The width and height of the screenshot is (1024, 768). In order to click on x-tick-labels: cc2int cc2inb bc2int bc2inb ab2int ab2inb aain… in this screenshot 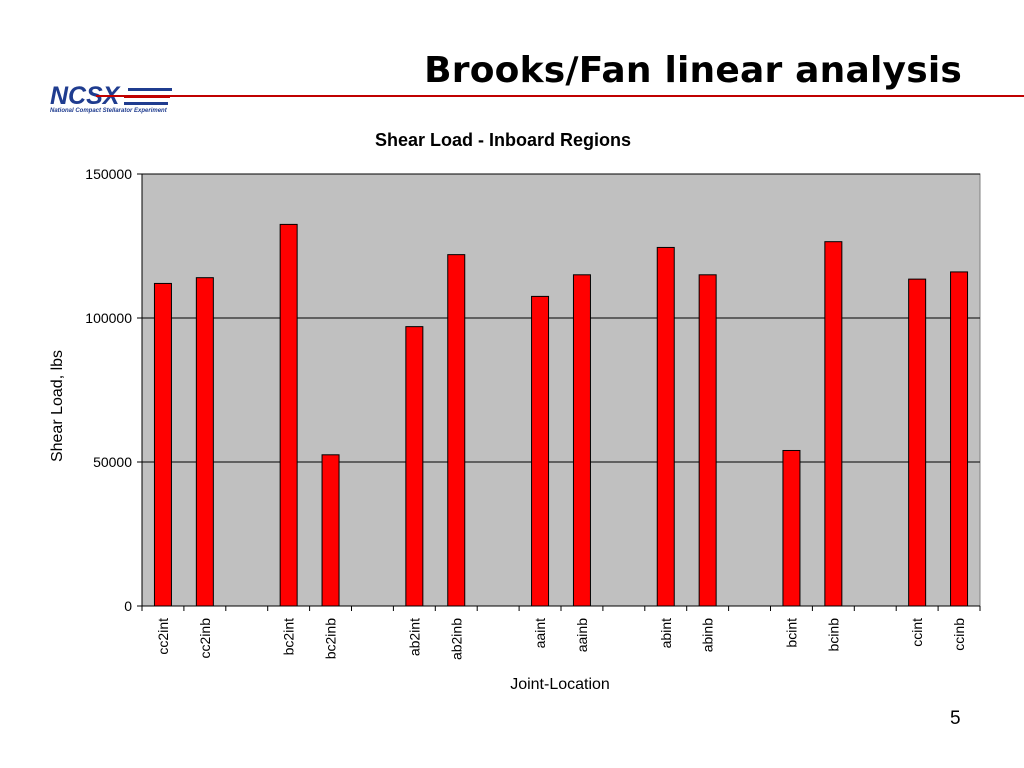, I will do `click(561, 639)`.